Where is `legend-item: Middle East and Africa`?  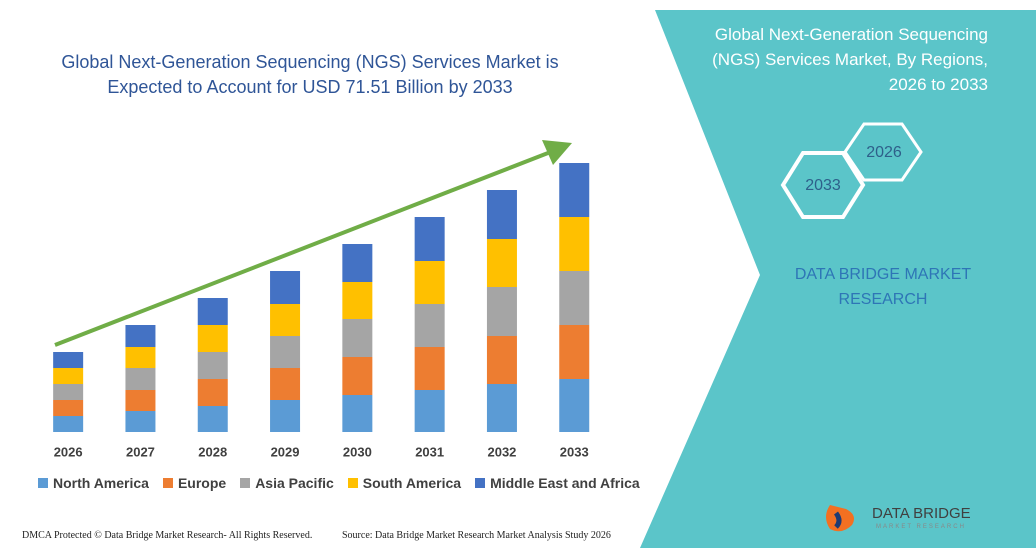
legend-item: Middle East and Africa is located at coordinates (557, 483).